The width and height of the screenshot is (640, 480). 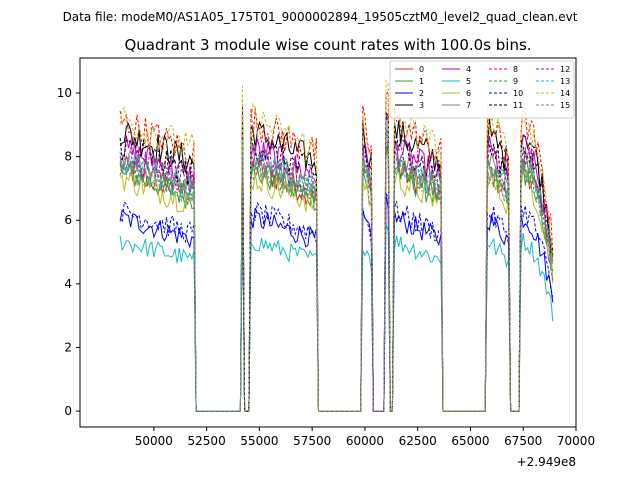 What do you see at coordinates (421, 105) in the screenshot?
I see `legend-label-3: 3` at bounding box center [421, 105].